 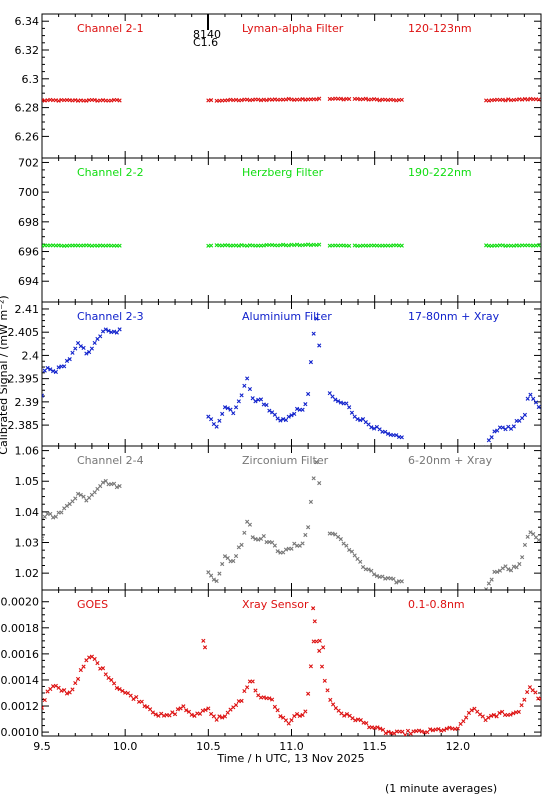 I want to click on y-tick-label: 702, so click(x=28, y=162).